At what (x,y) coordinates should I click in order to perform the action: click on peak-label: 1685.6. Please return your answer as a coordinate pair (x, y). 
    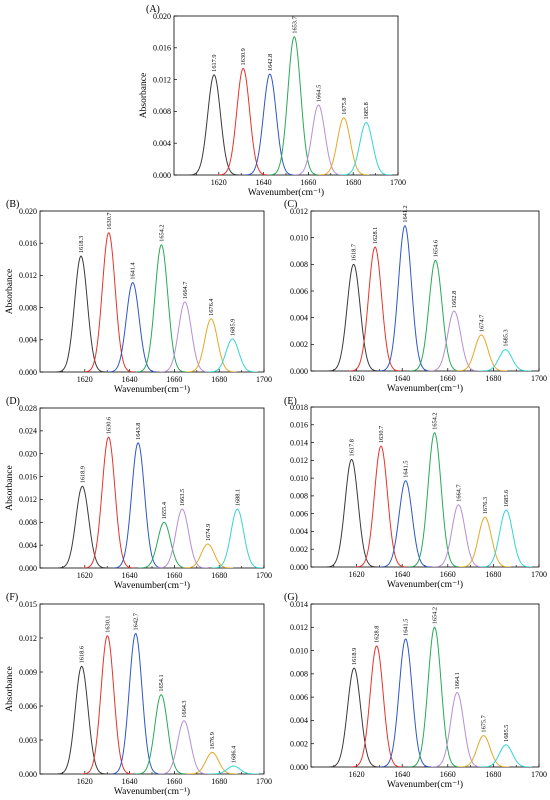
    Looking at the image, I should click on (506, 498).